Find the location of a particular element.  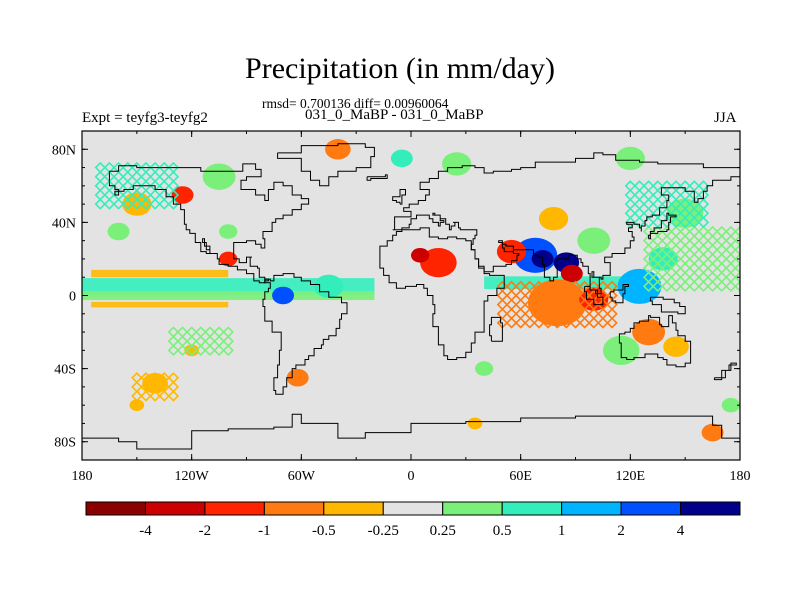

season-label: JJA is located at coordinates (725, 118).